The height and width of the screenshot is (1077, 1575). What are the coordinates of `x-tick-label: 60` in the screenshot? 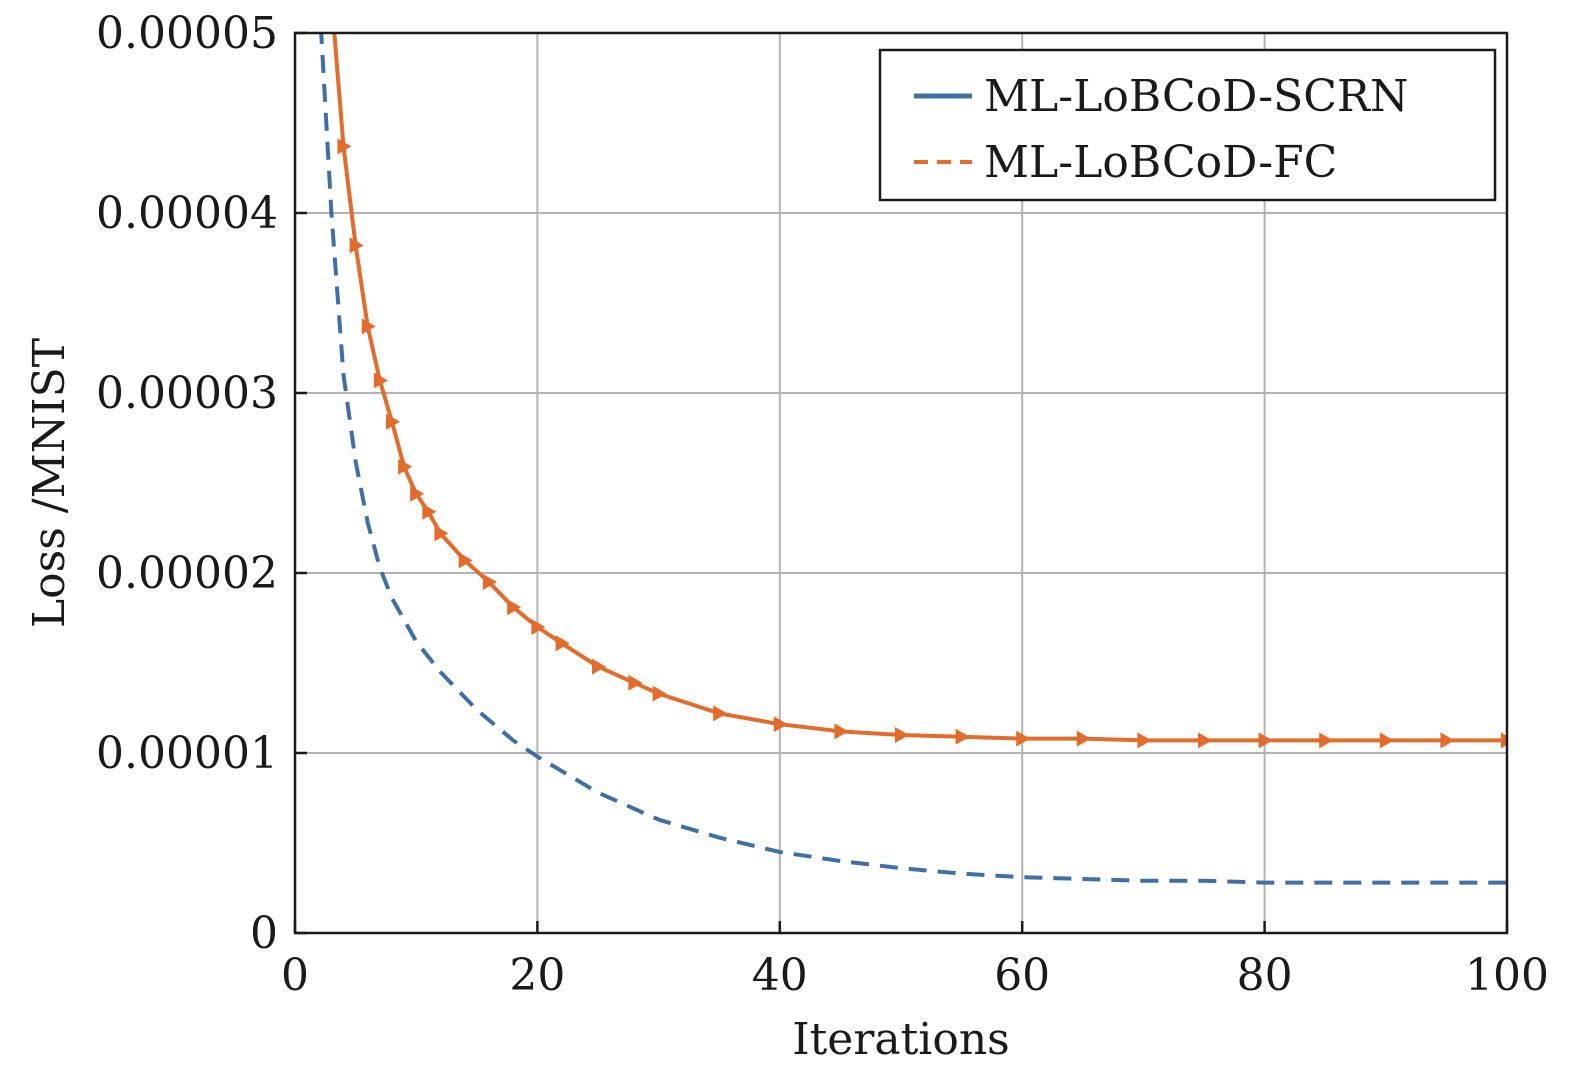 It's located at (1022, 975).